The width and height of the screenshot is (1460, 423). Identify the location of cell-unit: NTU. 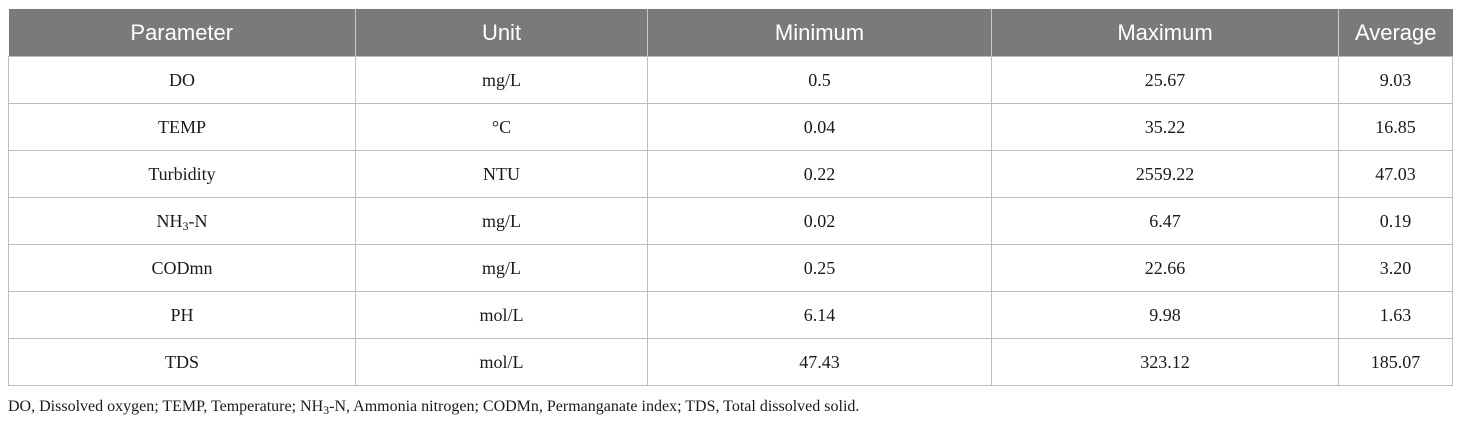
(501, 174).